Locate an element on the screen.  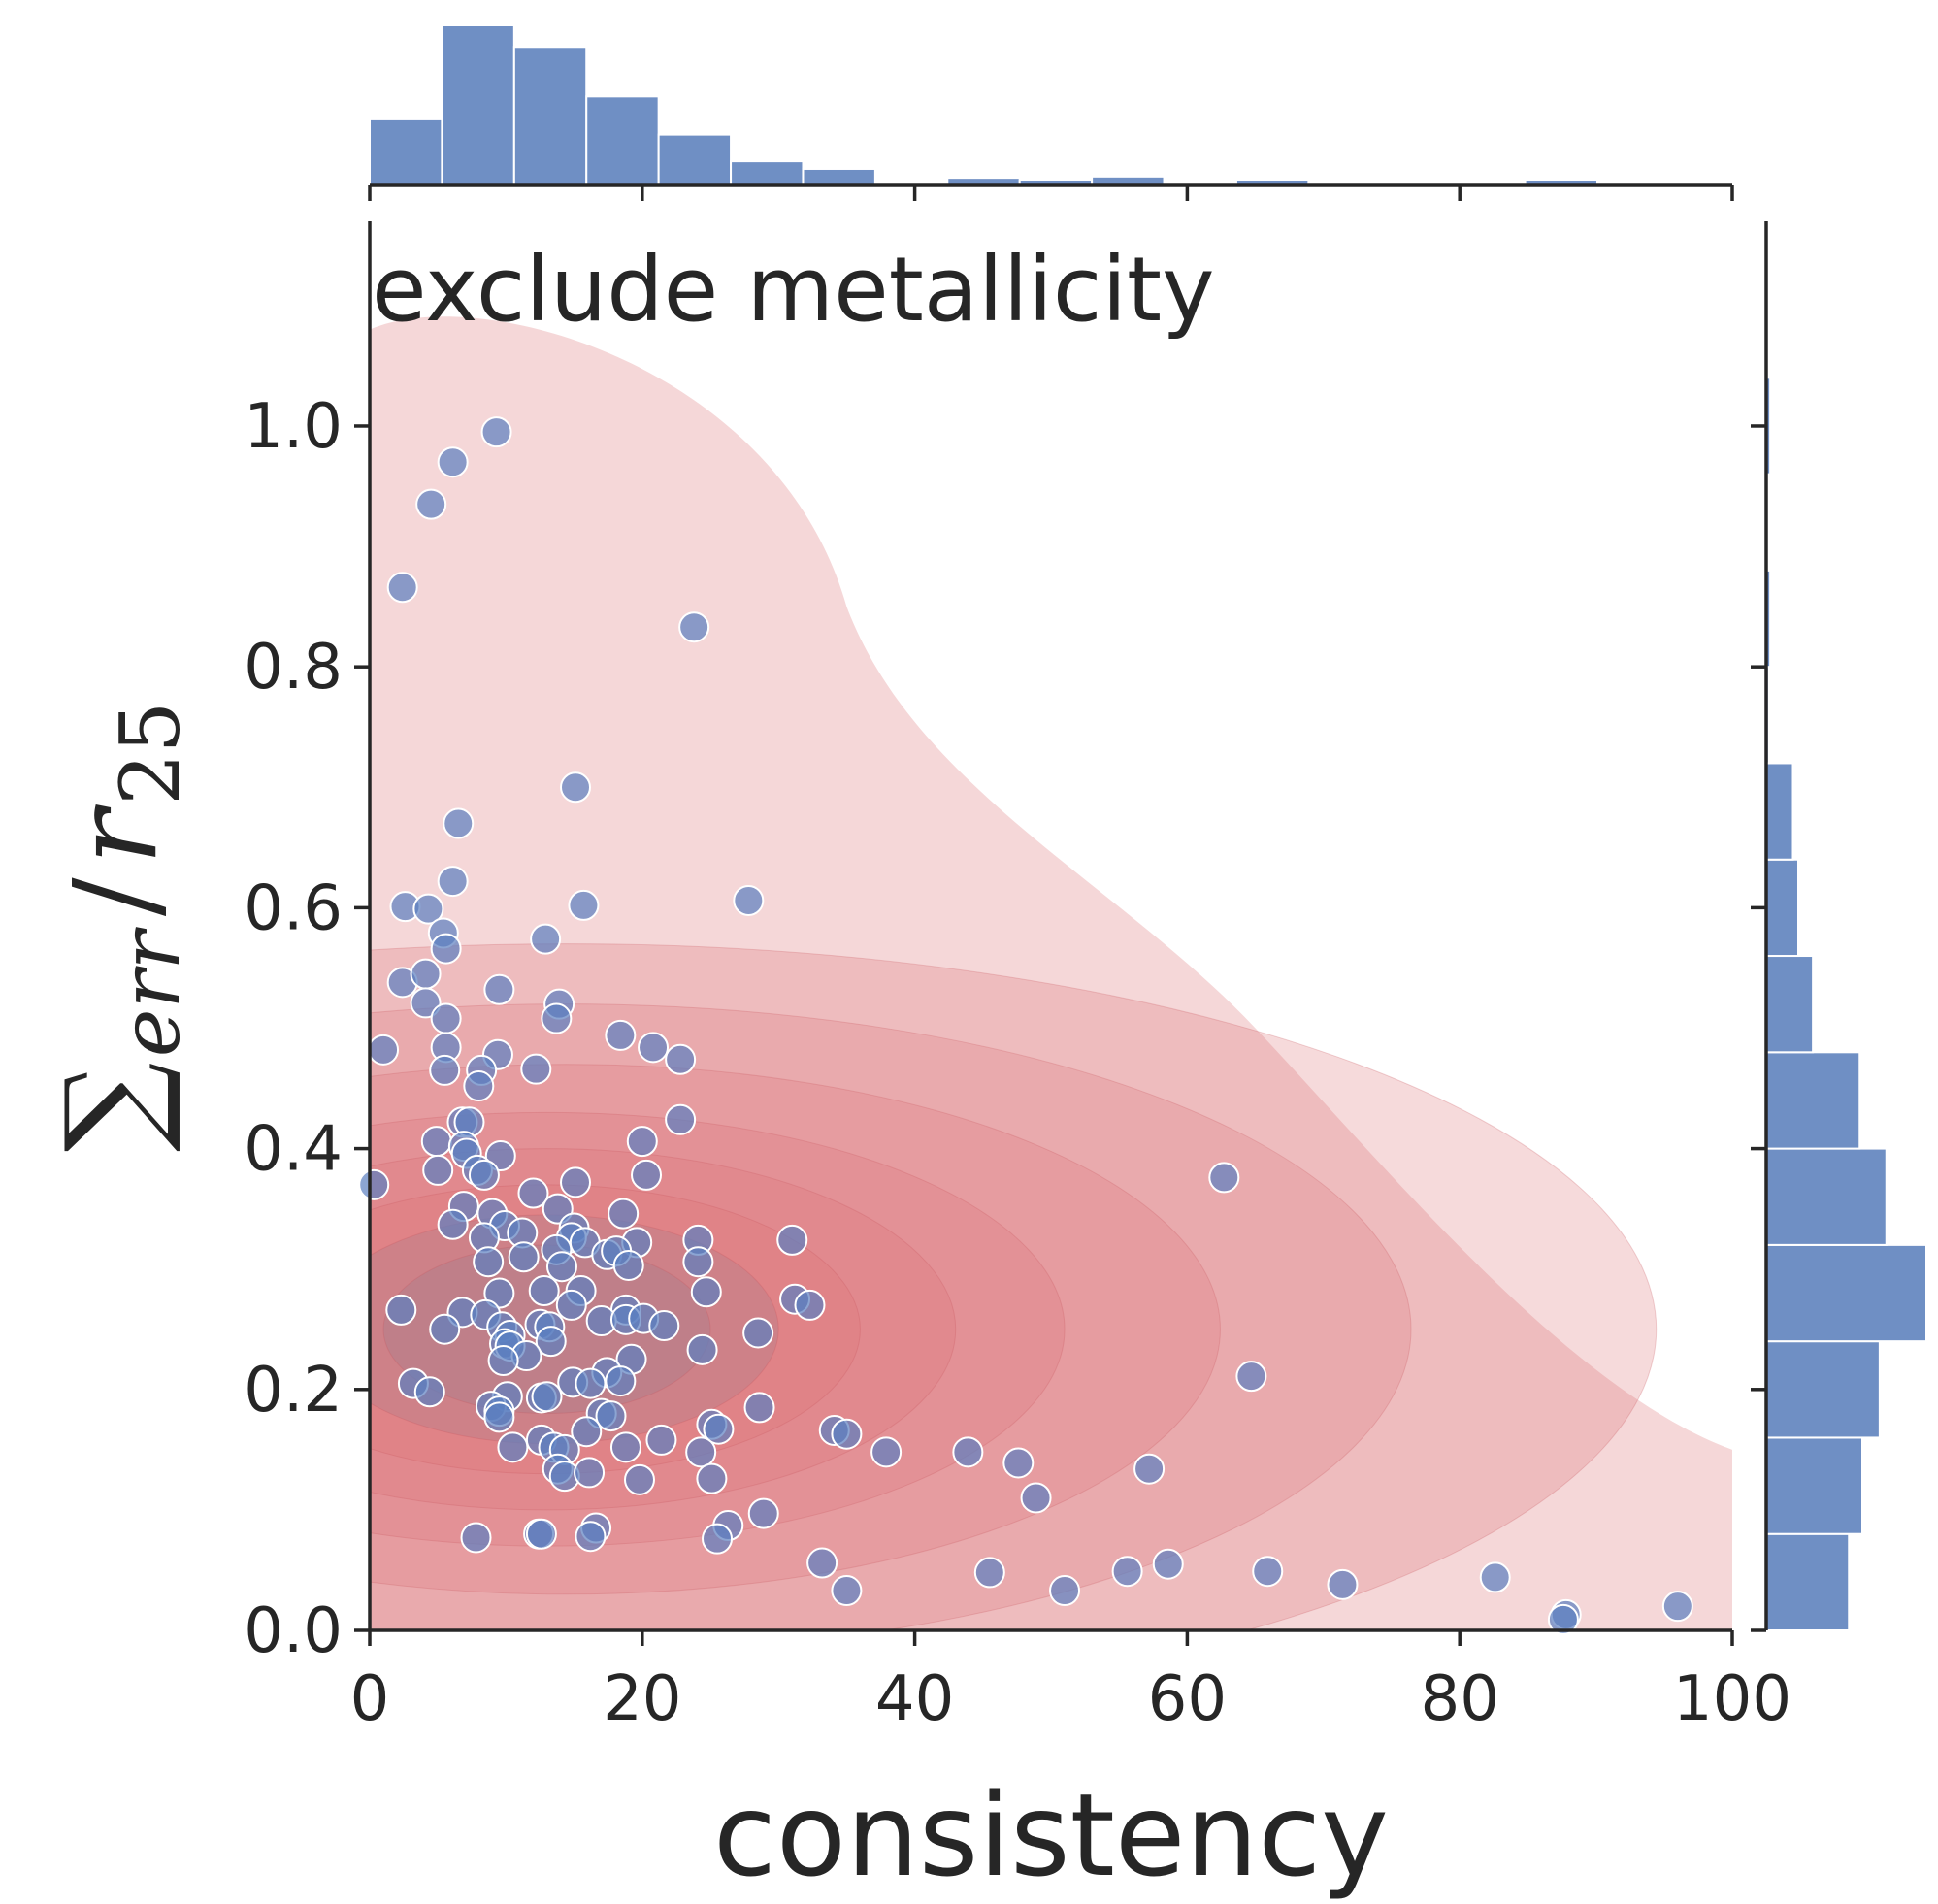
x-tick-label: 40 is located at coordinates (914, 1699).